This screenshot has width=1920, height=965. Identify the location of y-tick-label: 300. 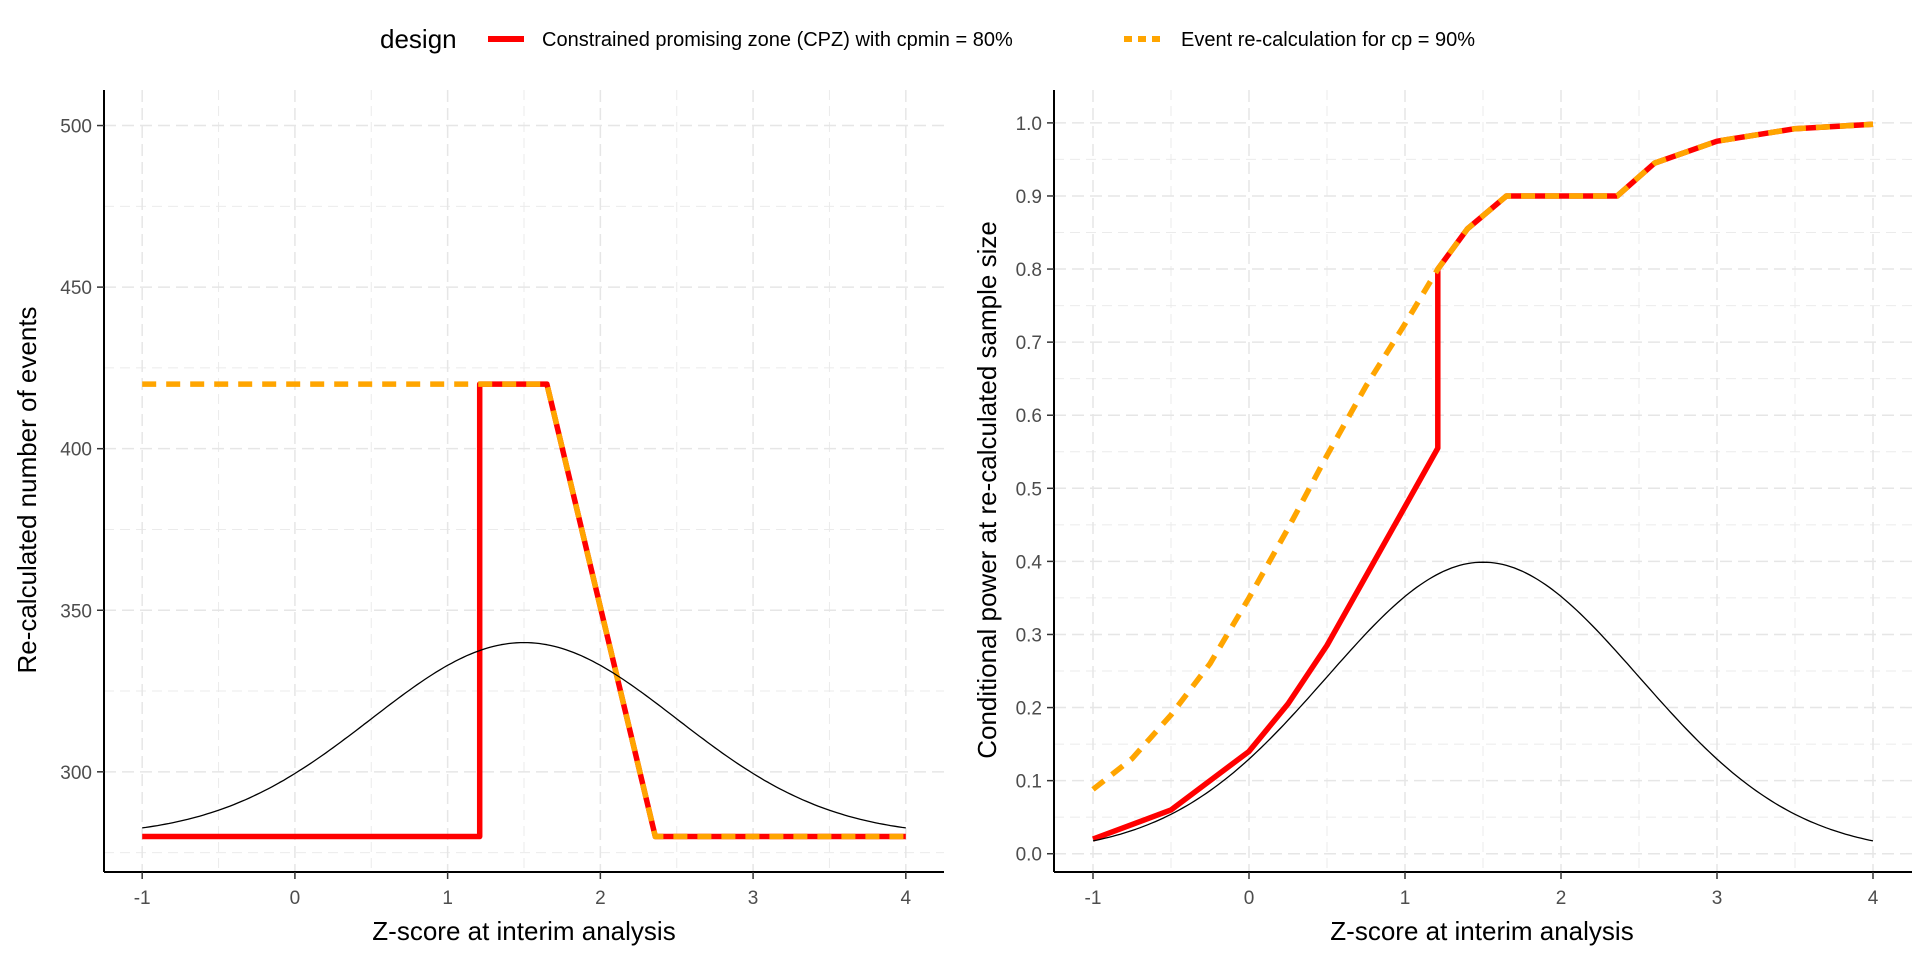
(76, 773).